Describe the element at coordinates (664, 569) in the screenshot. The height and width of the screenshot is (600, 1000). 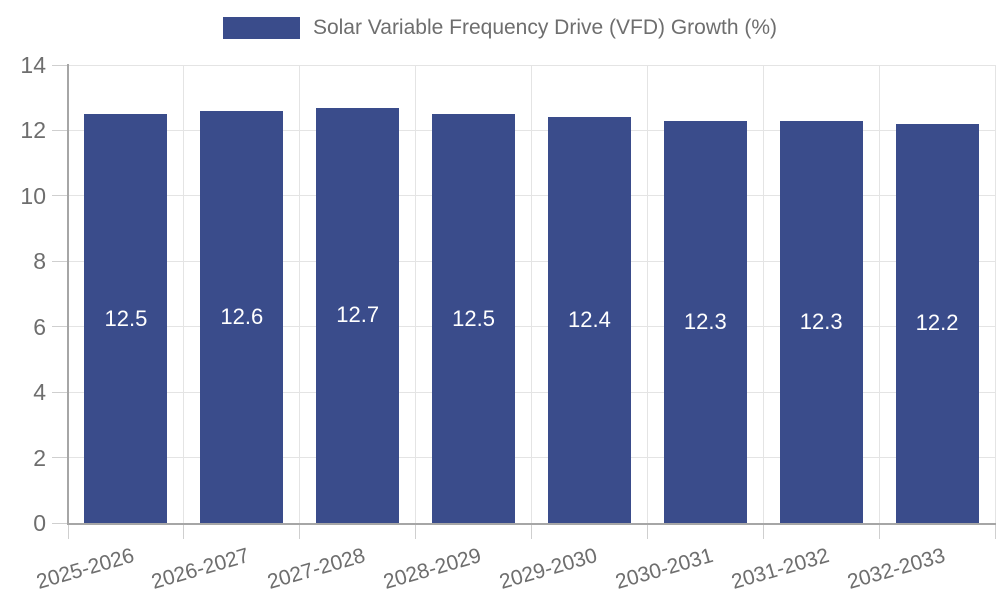
I see `x-axis-label: 2030-2031` at that location.